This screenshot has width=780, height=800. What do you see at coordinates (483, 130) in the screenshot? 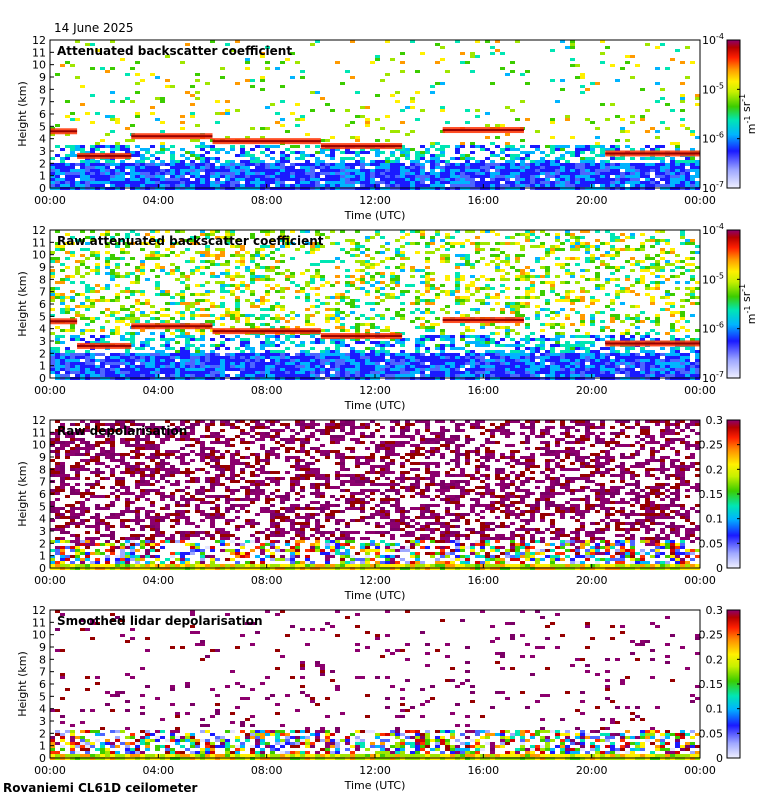
I see `cloud-layer-core` at bounding box center [483, 130].